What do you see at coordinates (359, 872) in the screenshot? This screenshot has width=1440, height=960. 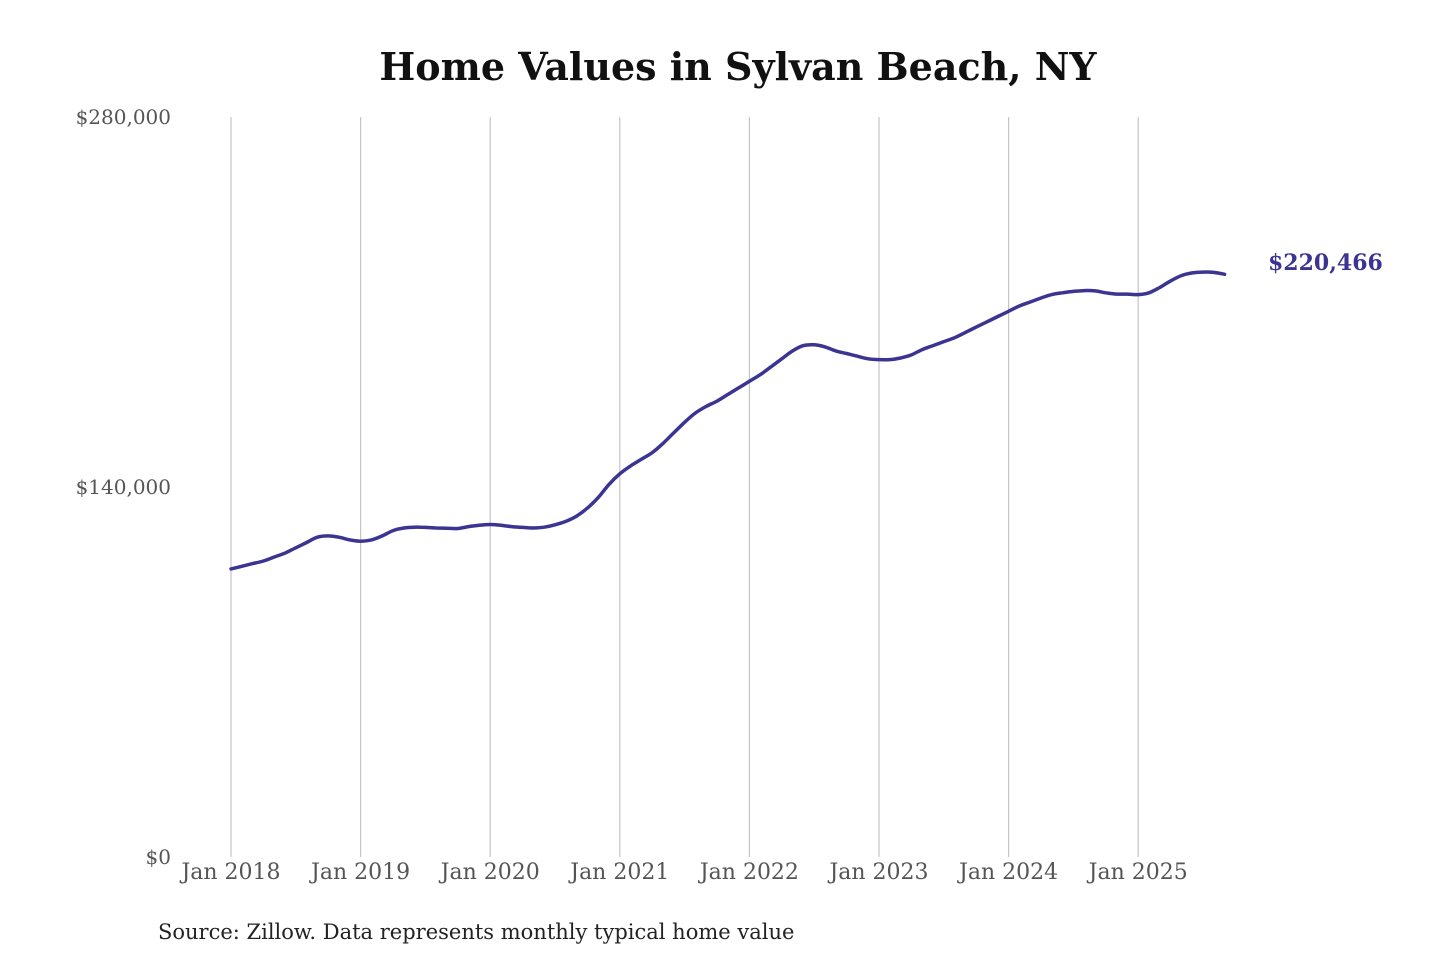 I see `x-tick-label: Jan 2019` at bounding box center [359, 872].